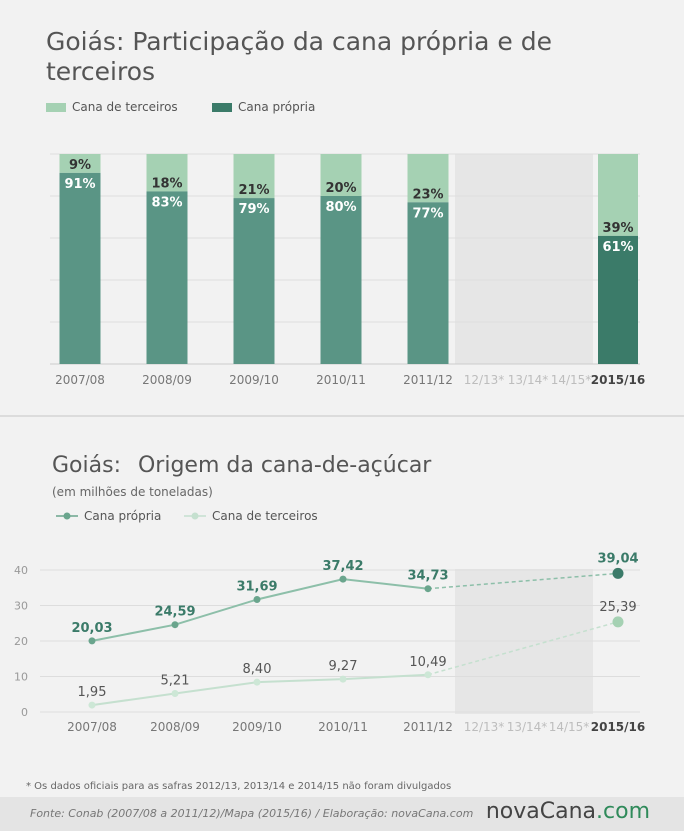 This screenshot has height=831, width=684. I want to click on data-label-third-party: 10,49, so click(427, 662).